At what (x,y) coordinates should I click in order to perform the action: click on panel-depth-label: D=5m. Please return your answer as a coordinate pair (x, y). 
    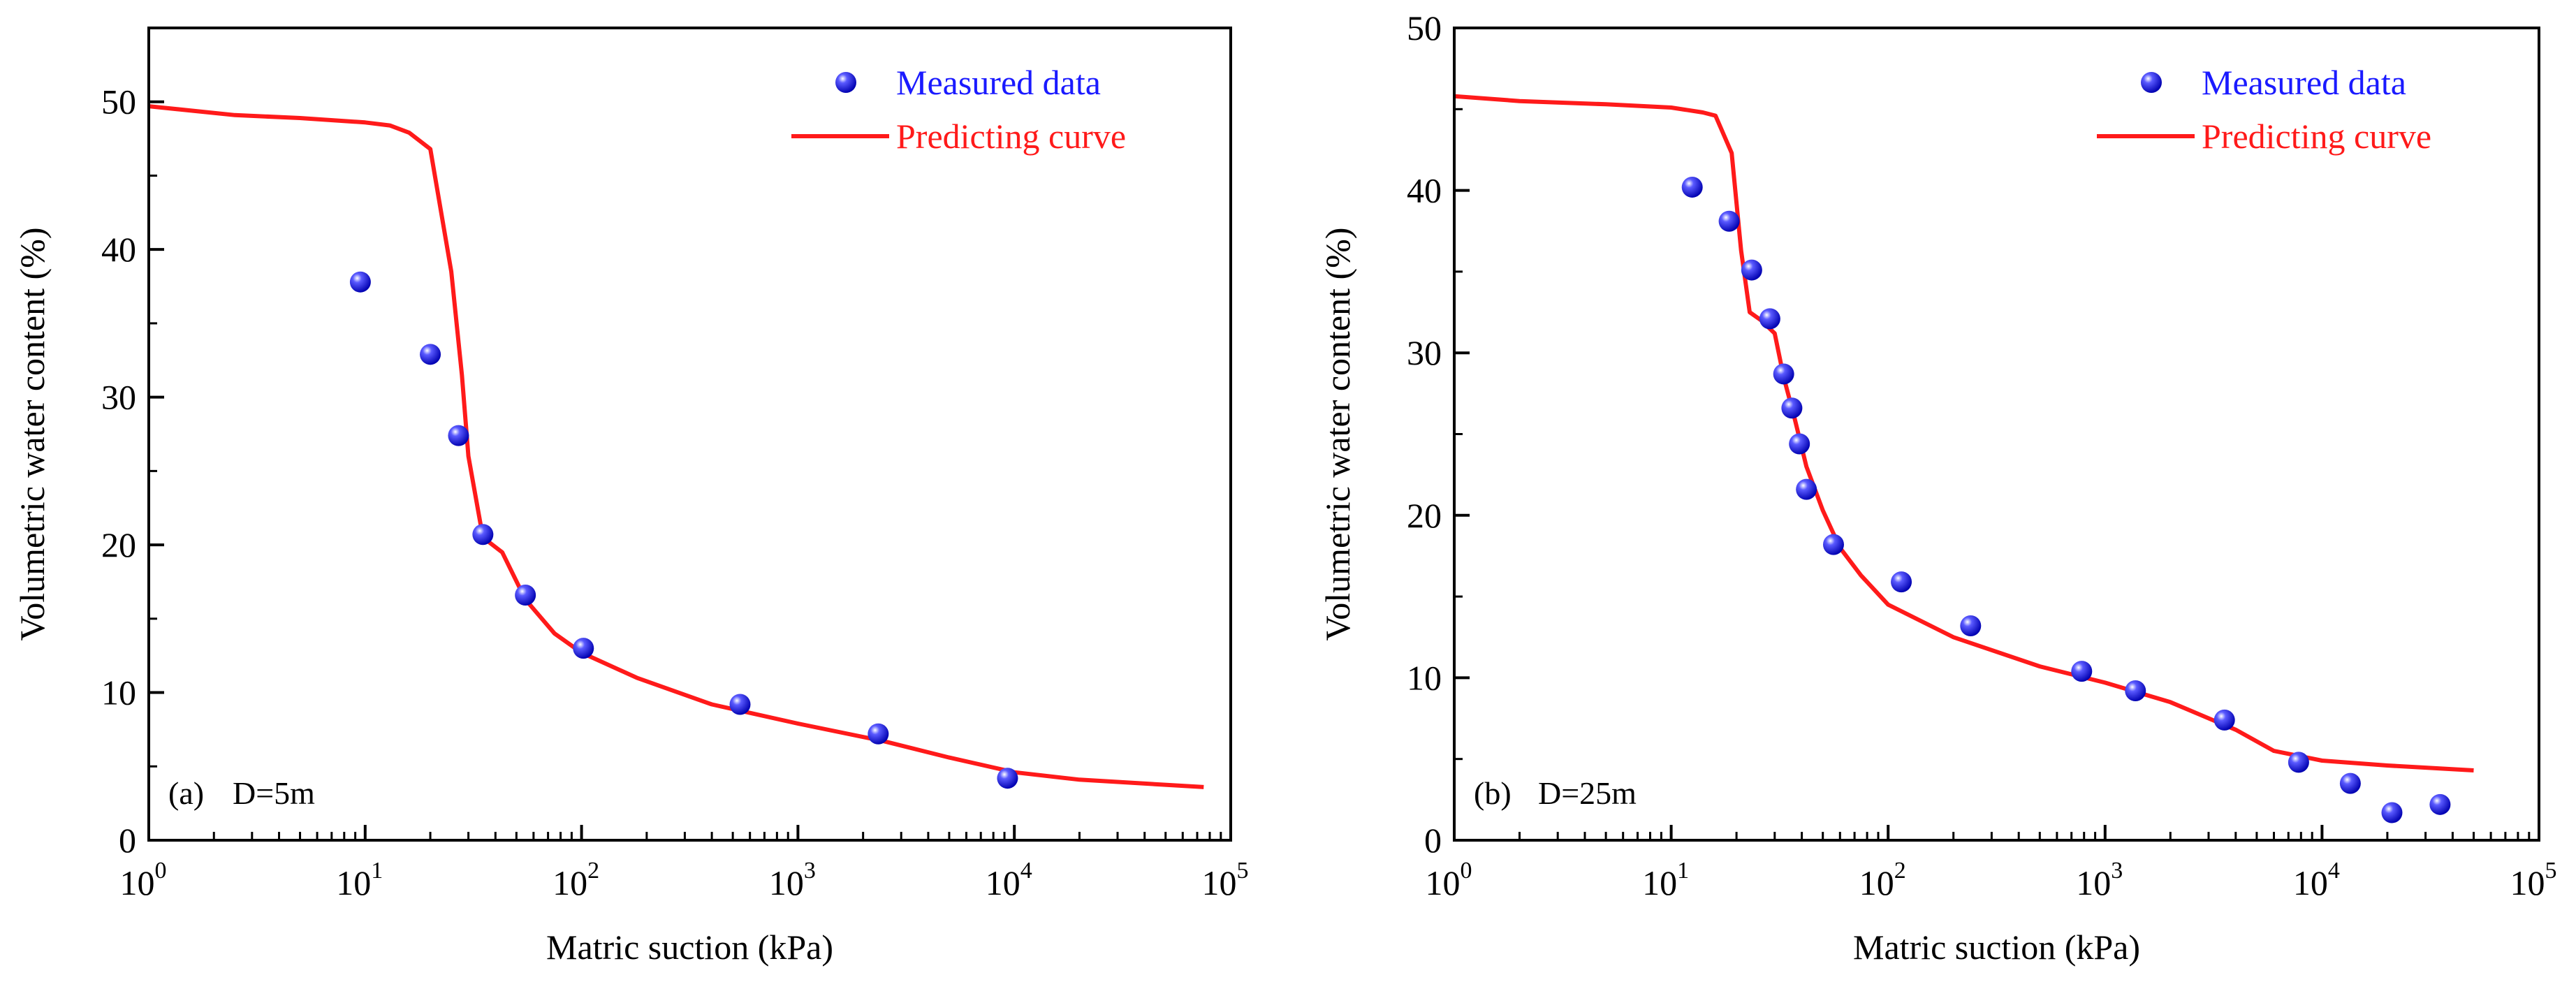
    Looking at the image, I should click on (274, 793).